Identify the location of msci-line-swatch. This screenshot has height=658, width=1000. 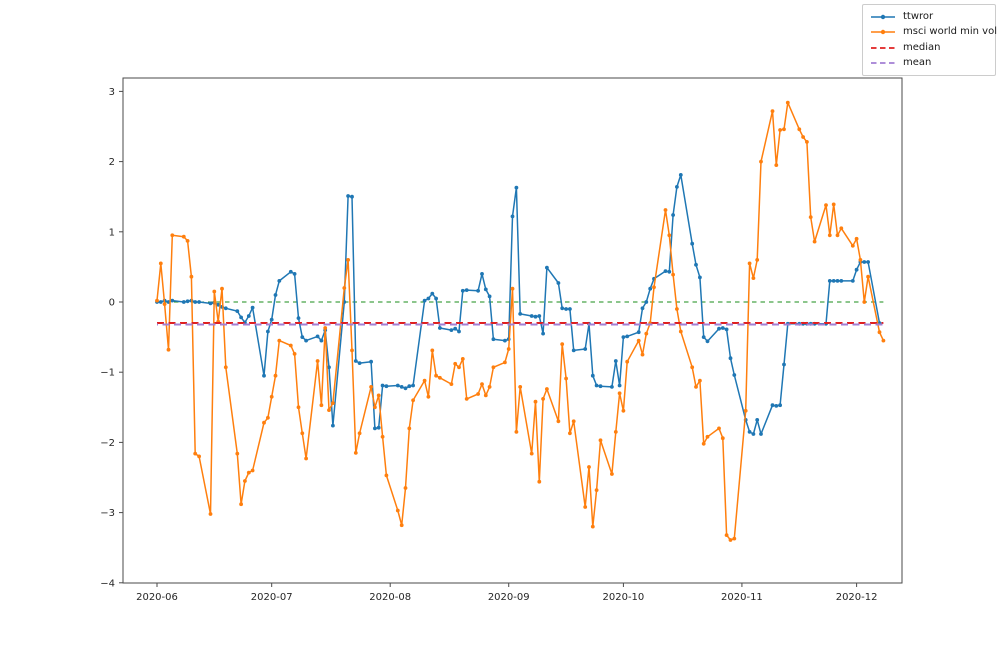
(883, 32).